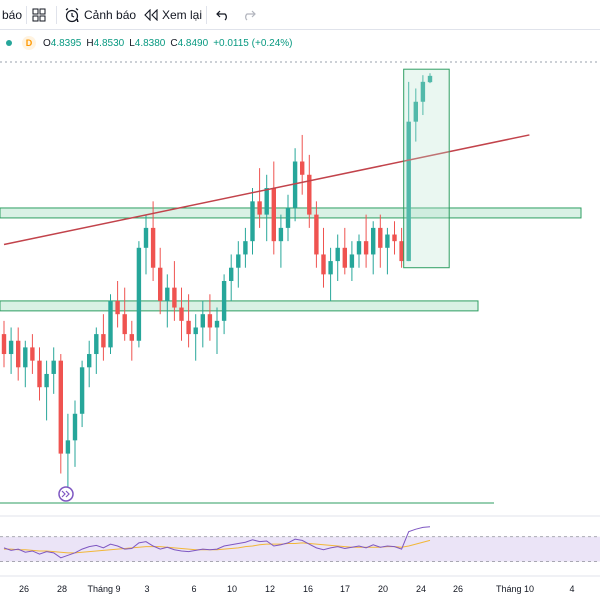  I want to click on redo-button, so click(249, 15).